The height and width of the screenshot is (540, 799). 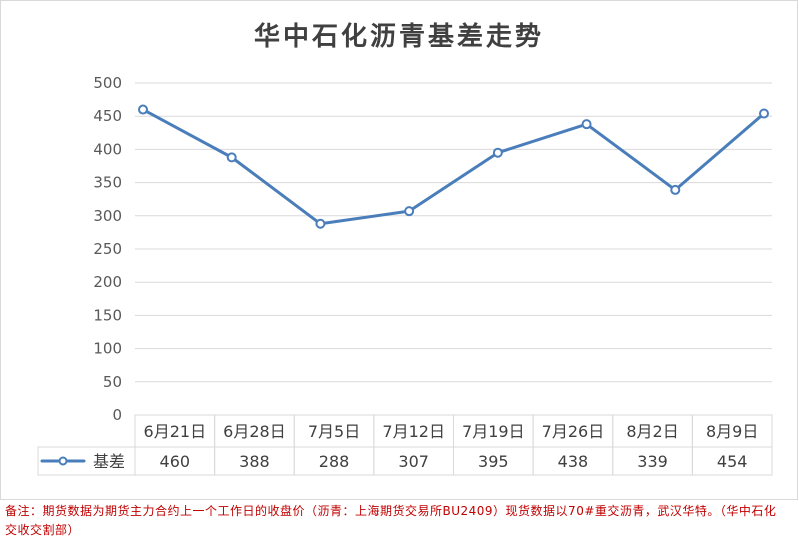 I want to click on y-tick-label: 350, so click(x=107, y=183).